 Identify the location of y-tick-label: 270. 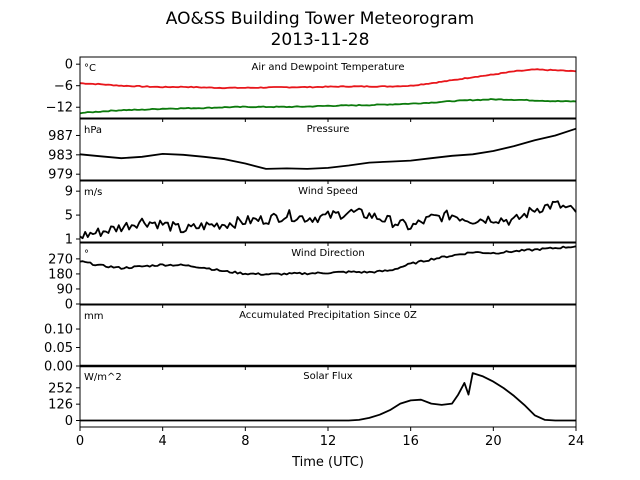
(60, 259).